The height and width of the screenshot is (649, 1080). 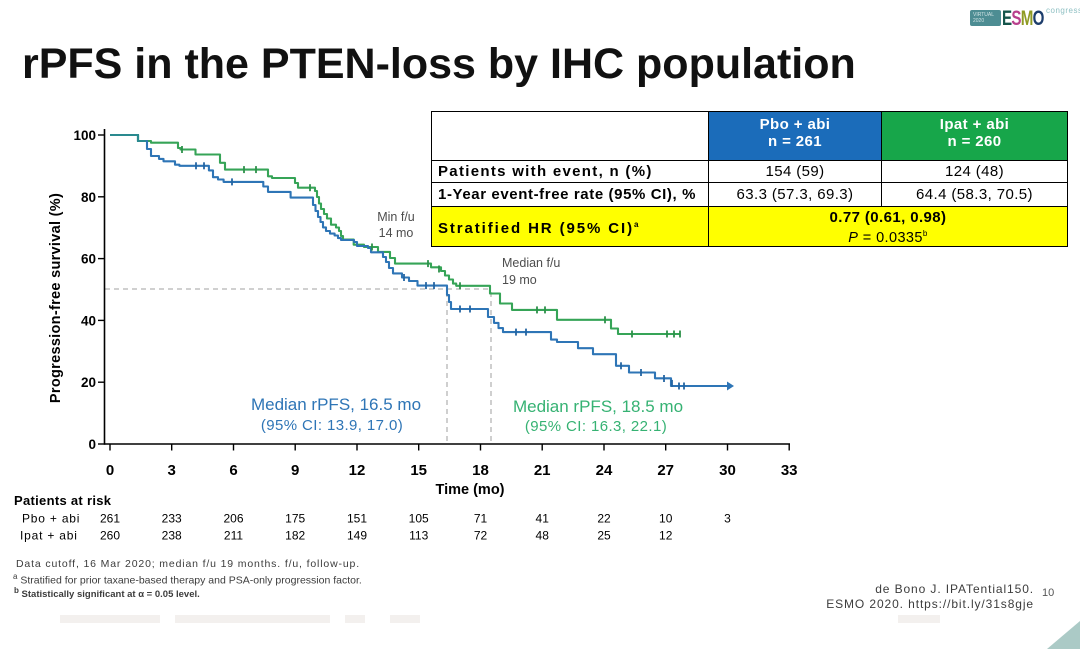 What do you see at coordinates (665, 470) in the screenshot?
I see `svg-text: 27` at bounding box center [665, 470].